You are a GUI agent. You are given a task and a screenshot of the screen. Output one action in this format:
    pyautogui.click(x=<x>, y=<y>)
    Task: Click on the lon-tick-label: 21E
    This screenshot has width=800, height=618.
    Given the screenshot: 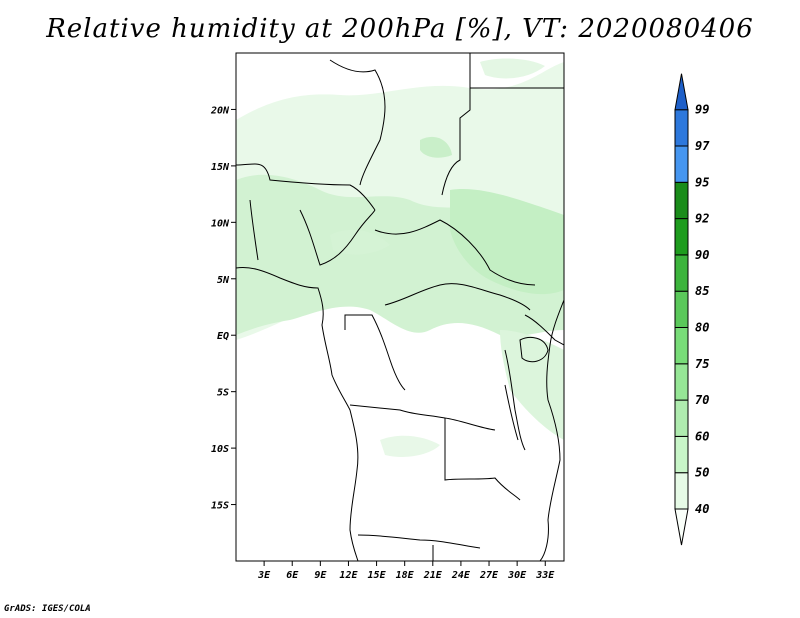 What is the action you would take?
    pyautogui.click(x=433, y=575)
    